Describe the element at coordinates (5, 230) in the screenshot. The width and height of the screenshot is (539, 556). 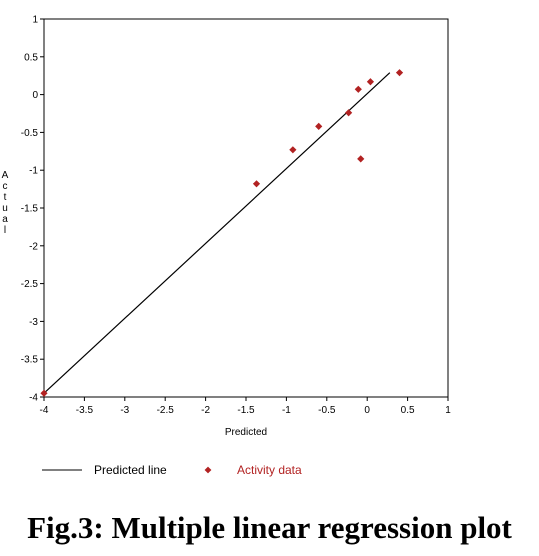
I see `y-axis-title-char: l` at that location.